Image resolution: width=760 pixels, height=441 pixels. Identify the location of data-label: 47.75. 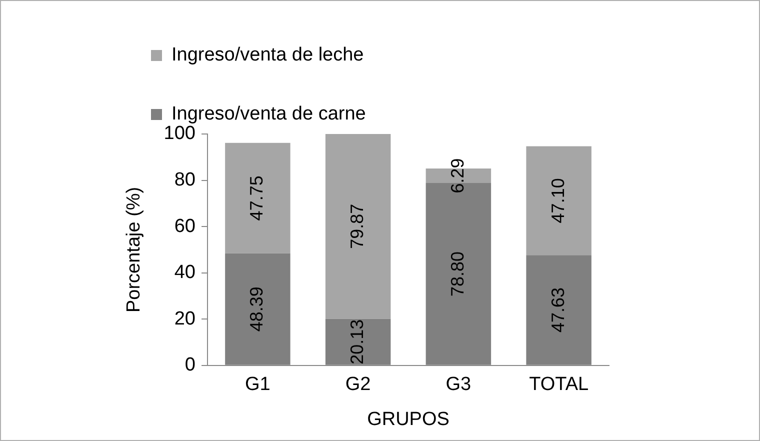
(256, 198).